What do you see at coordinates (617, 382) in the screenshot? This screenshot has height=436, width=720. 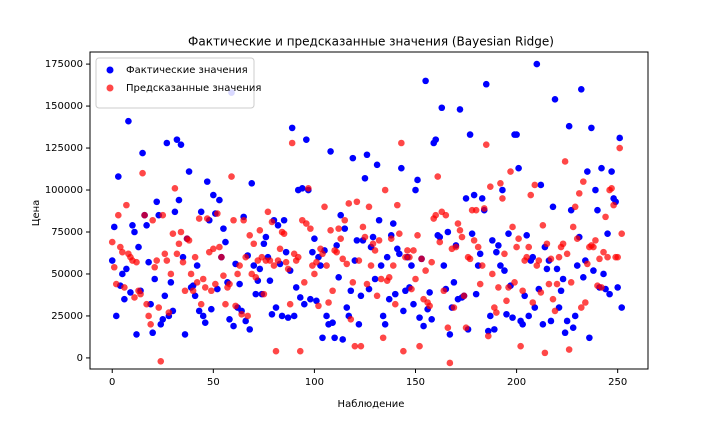 I see `x-tick-label: 250` at bounding box center [617, 382].